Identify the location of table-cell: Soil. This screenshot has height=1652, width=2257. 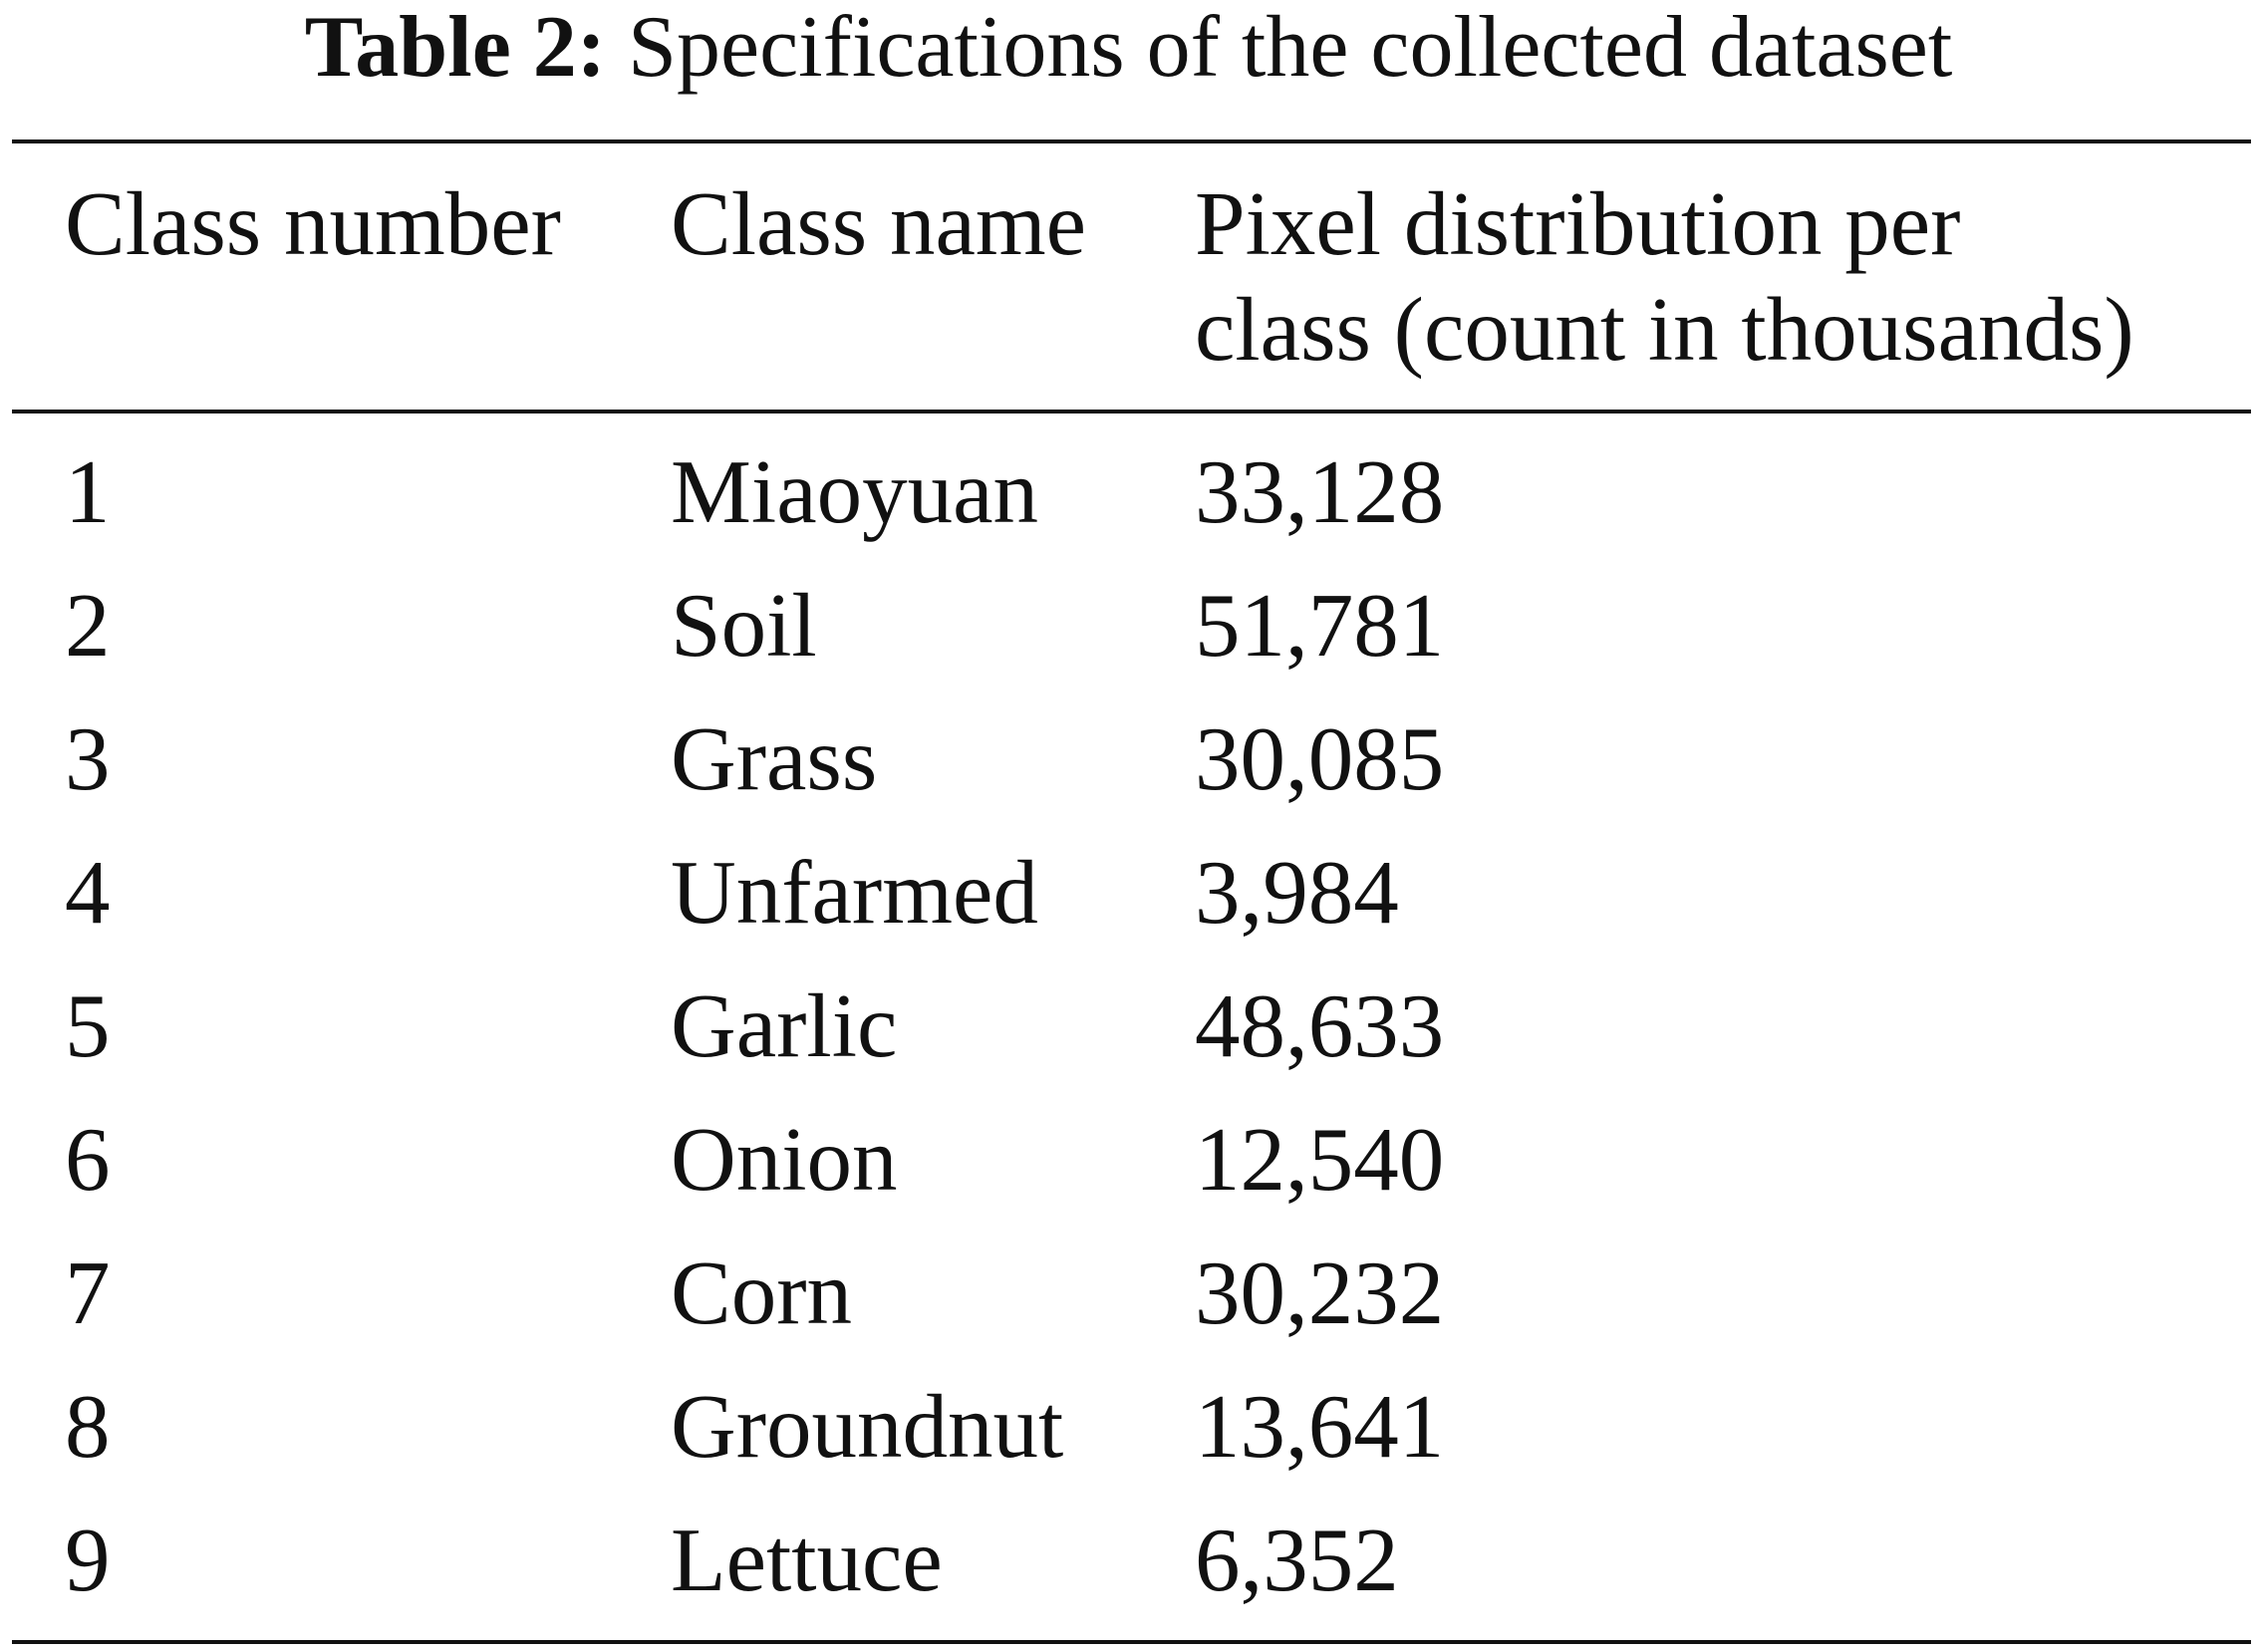
(744, 625).